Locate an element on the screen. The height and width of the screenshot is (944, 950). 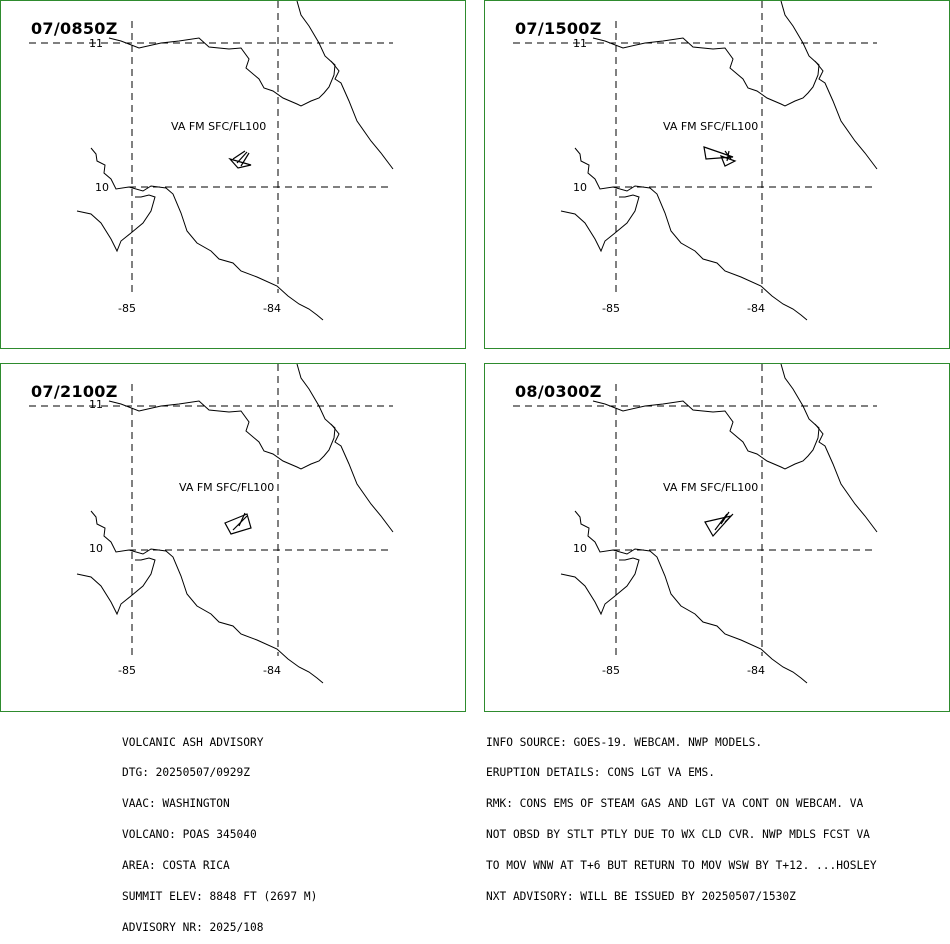
panel-valid-time: 08/0300Z is located at coordinates (558, 391).